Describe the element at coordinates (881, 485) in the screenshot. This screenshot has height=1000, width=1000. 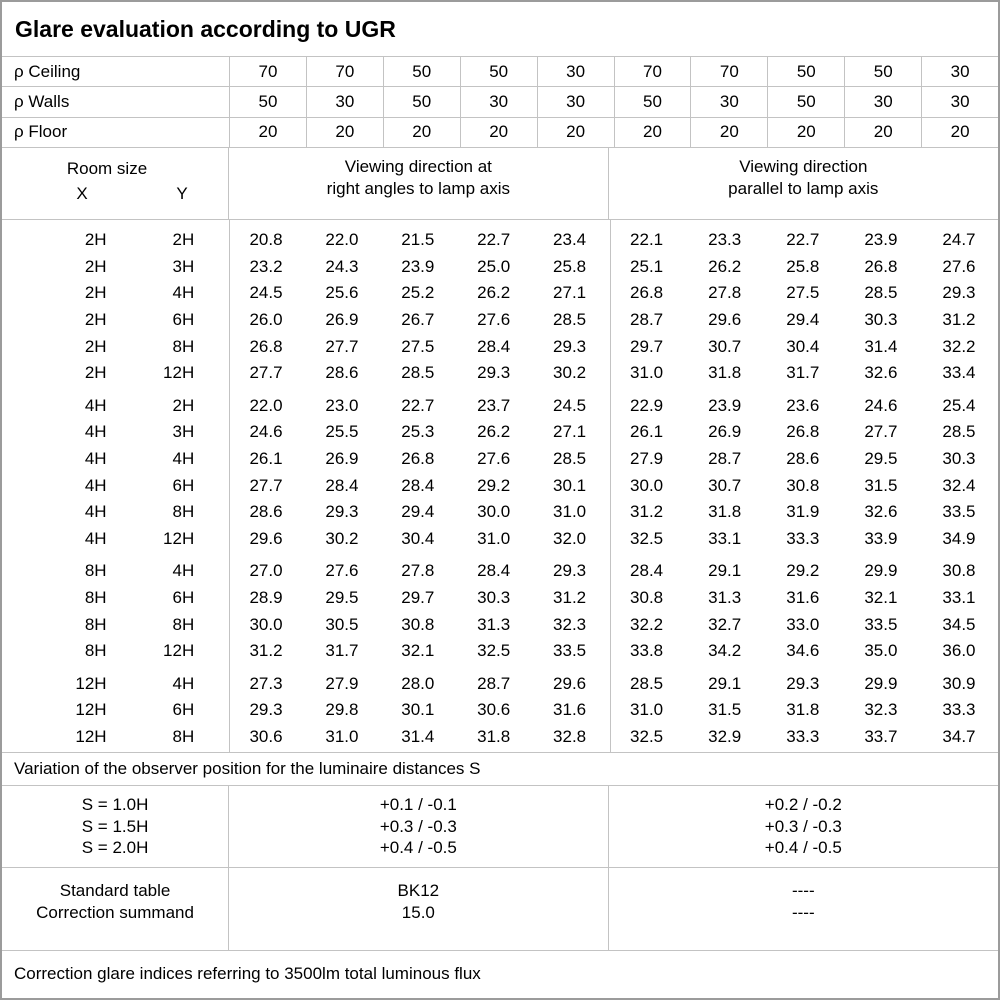
I see `ugr-value: 31.5` at that location.